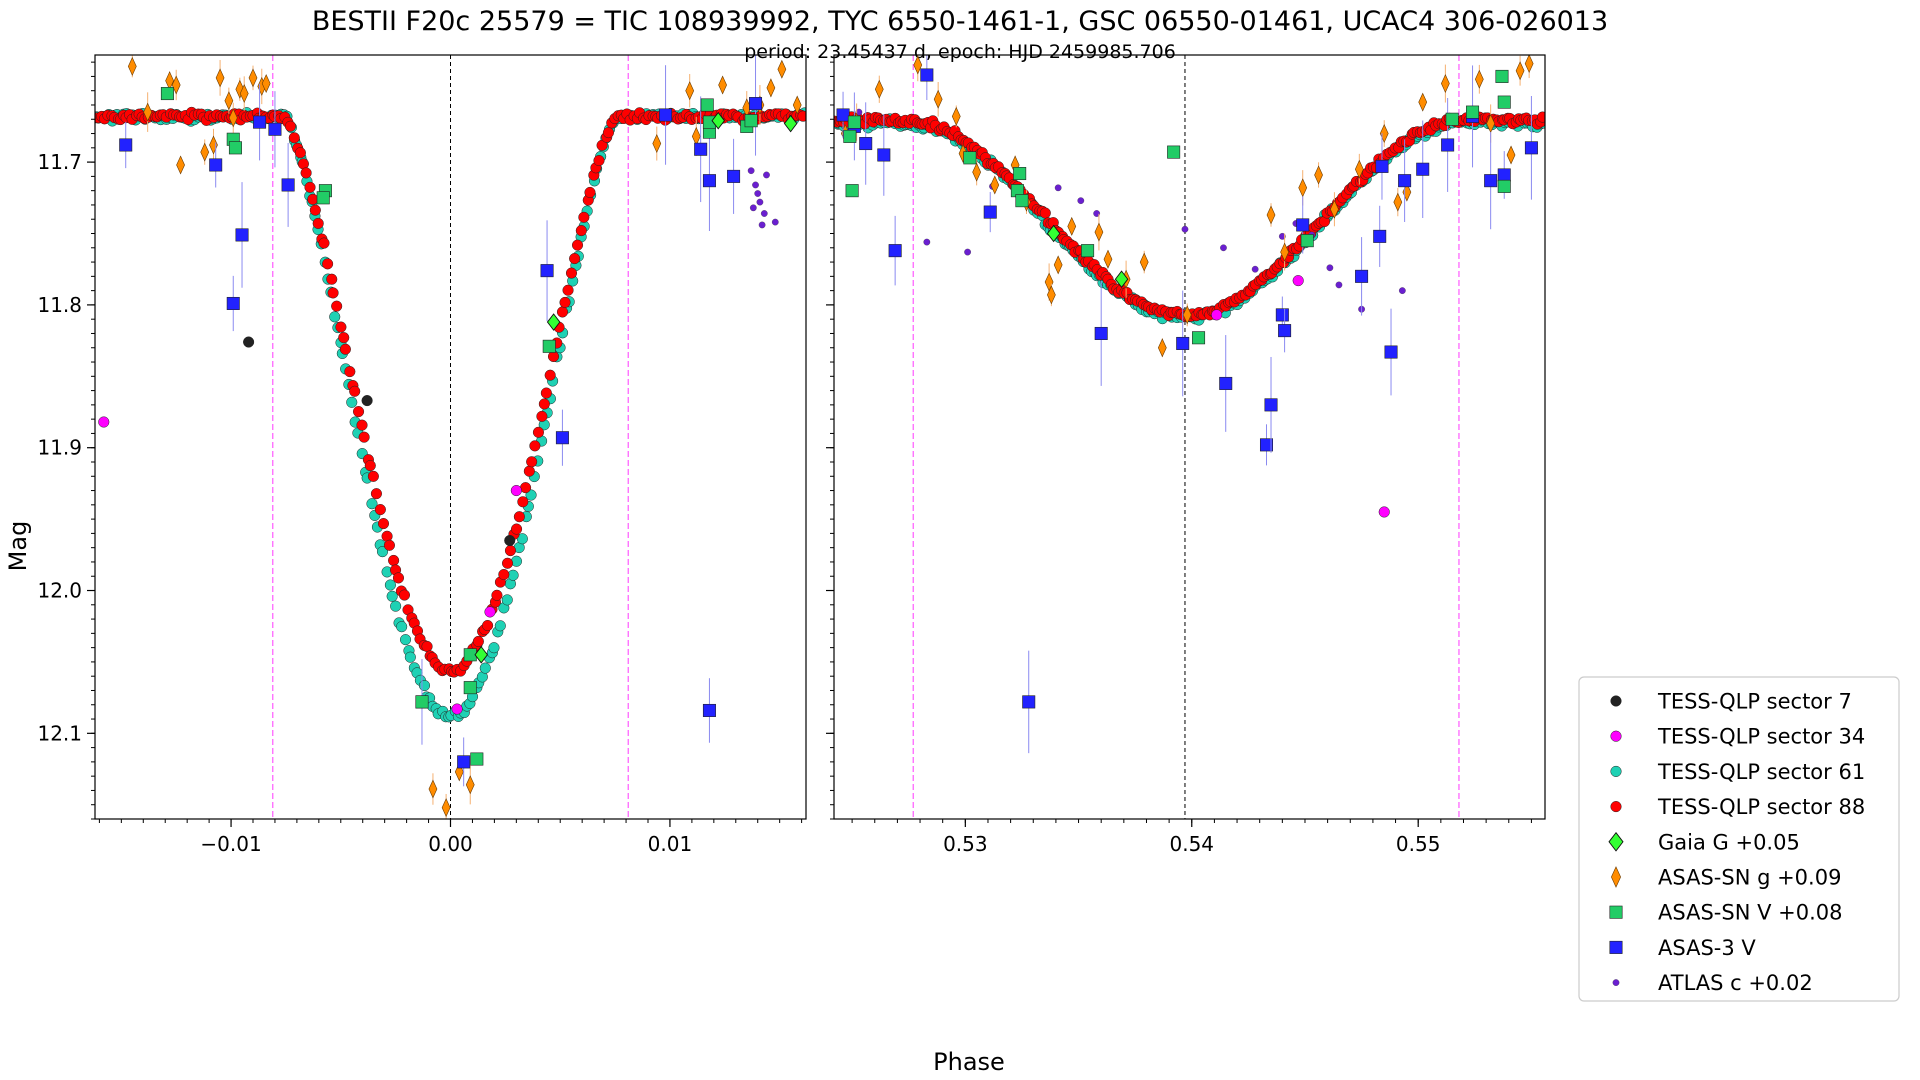  I want to click on legend-item: ASAS-SN V +0.08, so click(1725, 913).